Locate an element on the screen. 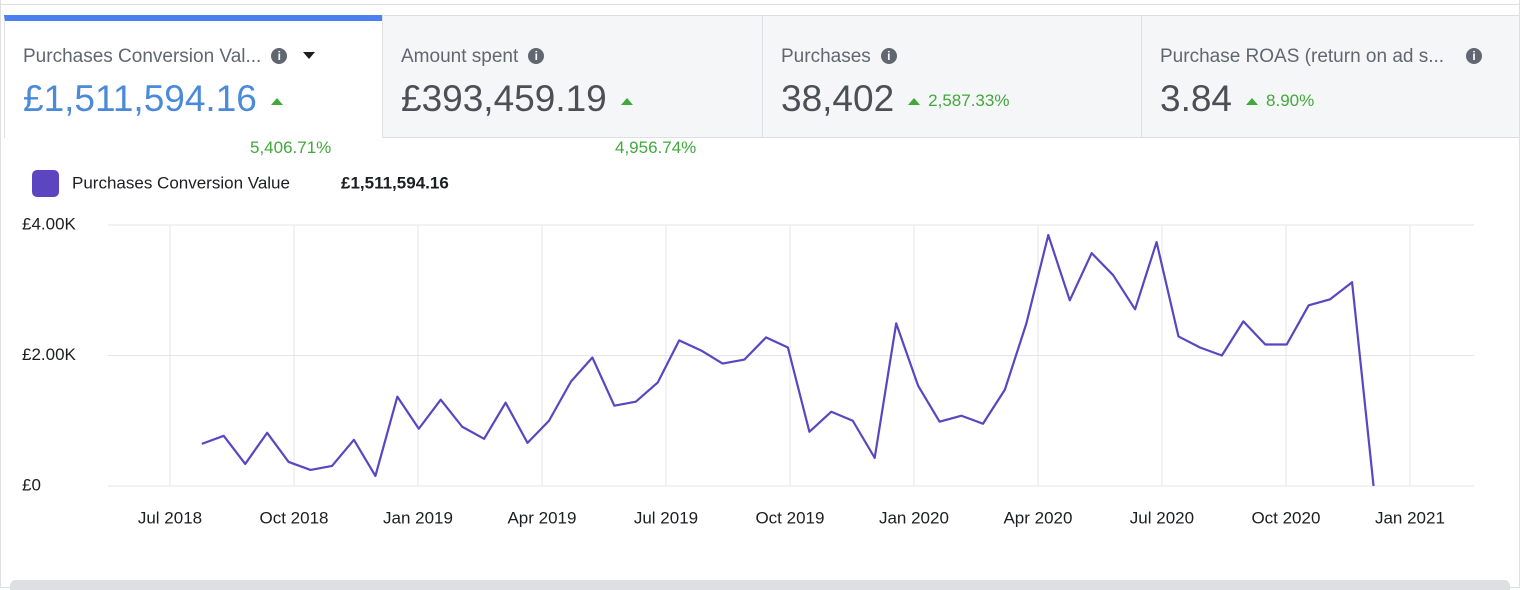 Image resolution: width=1536 pixels, height=590 pixels. y-tick-label: £0 is located at coordinates (31, 484).